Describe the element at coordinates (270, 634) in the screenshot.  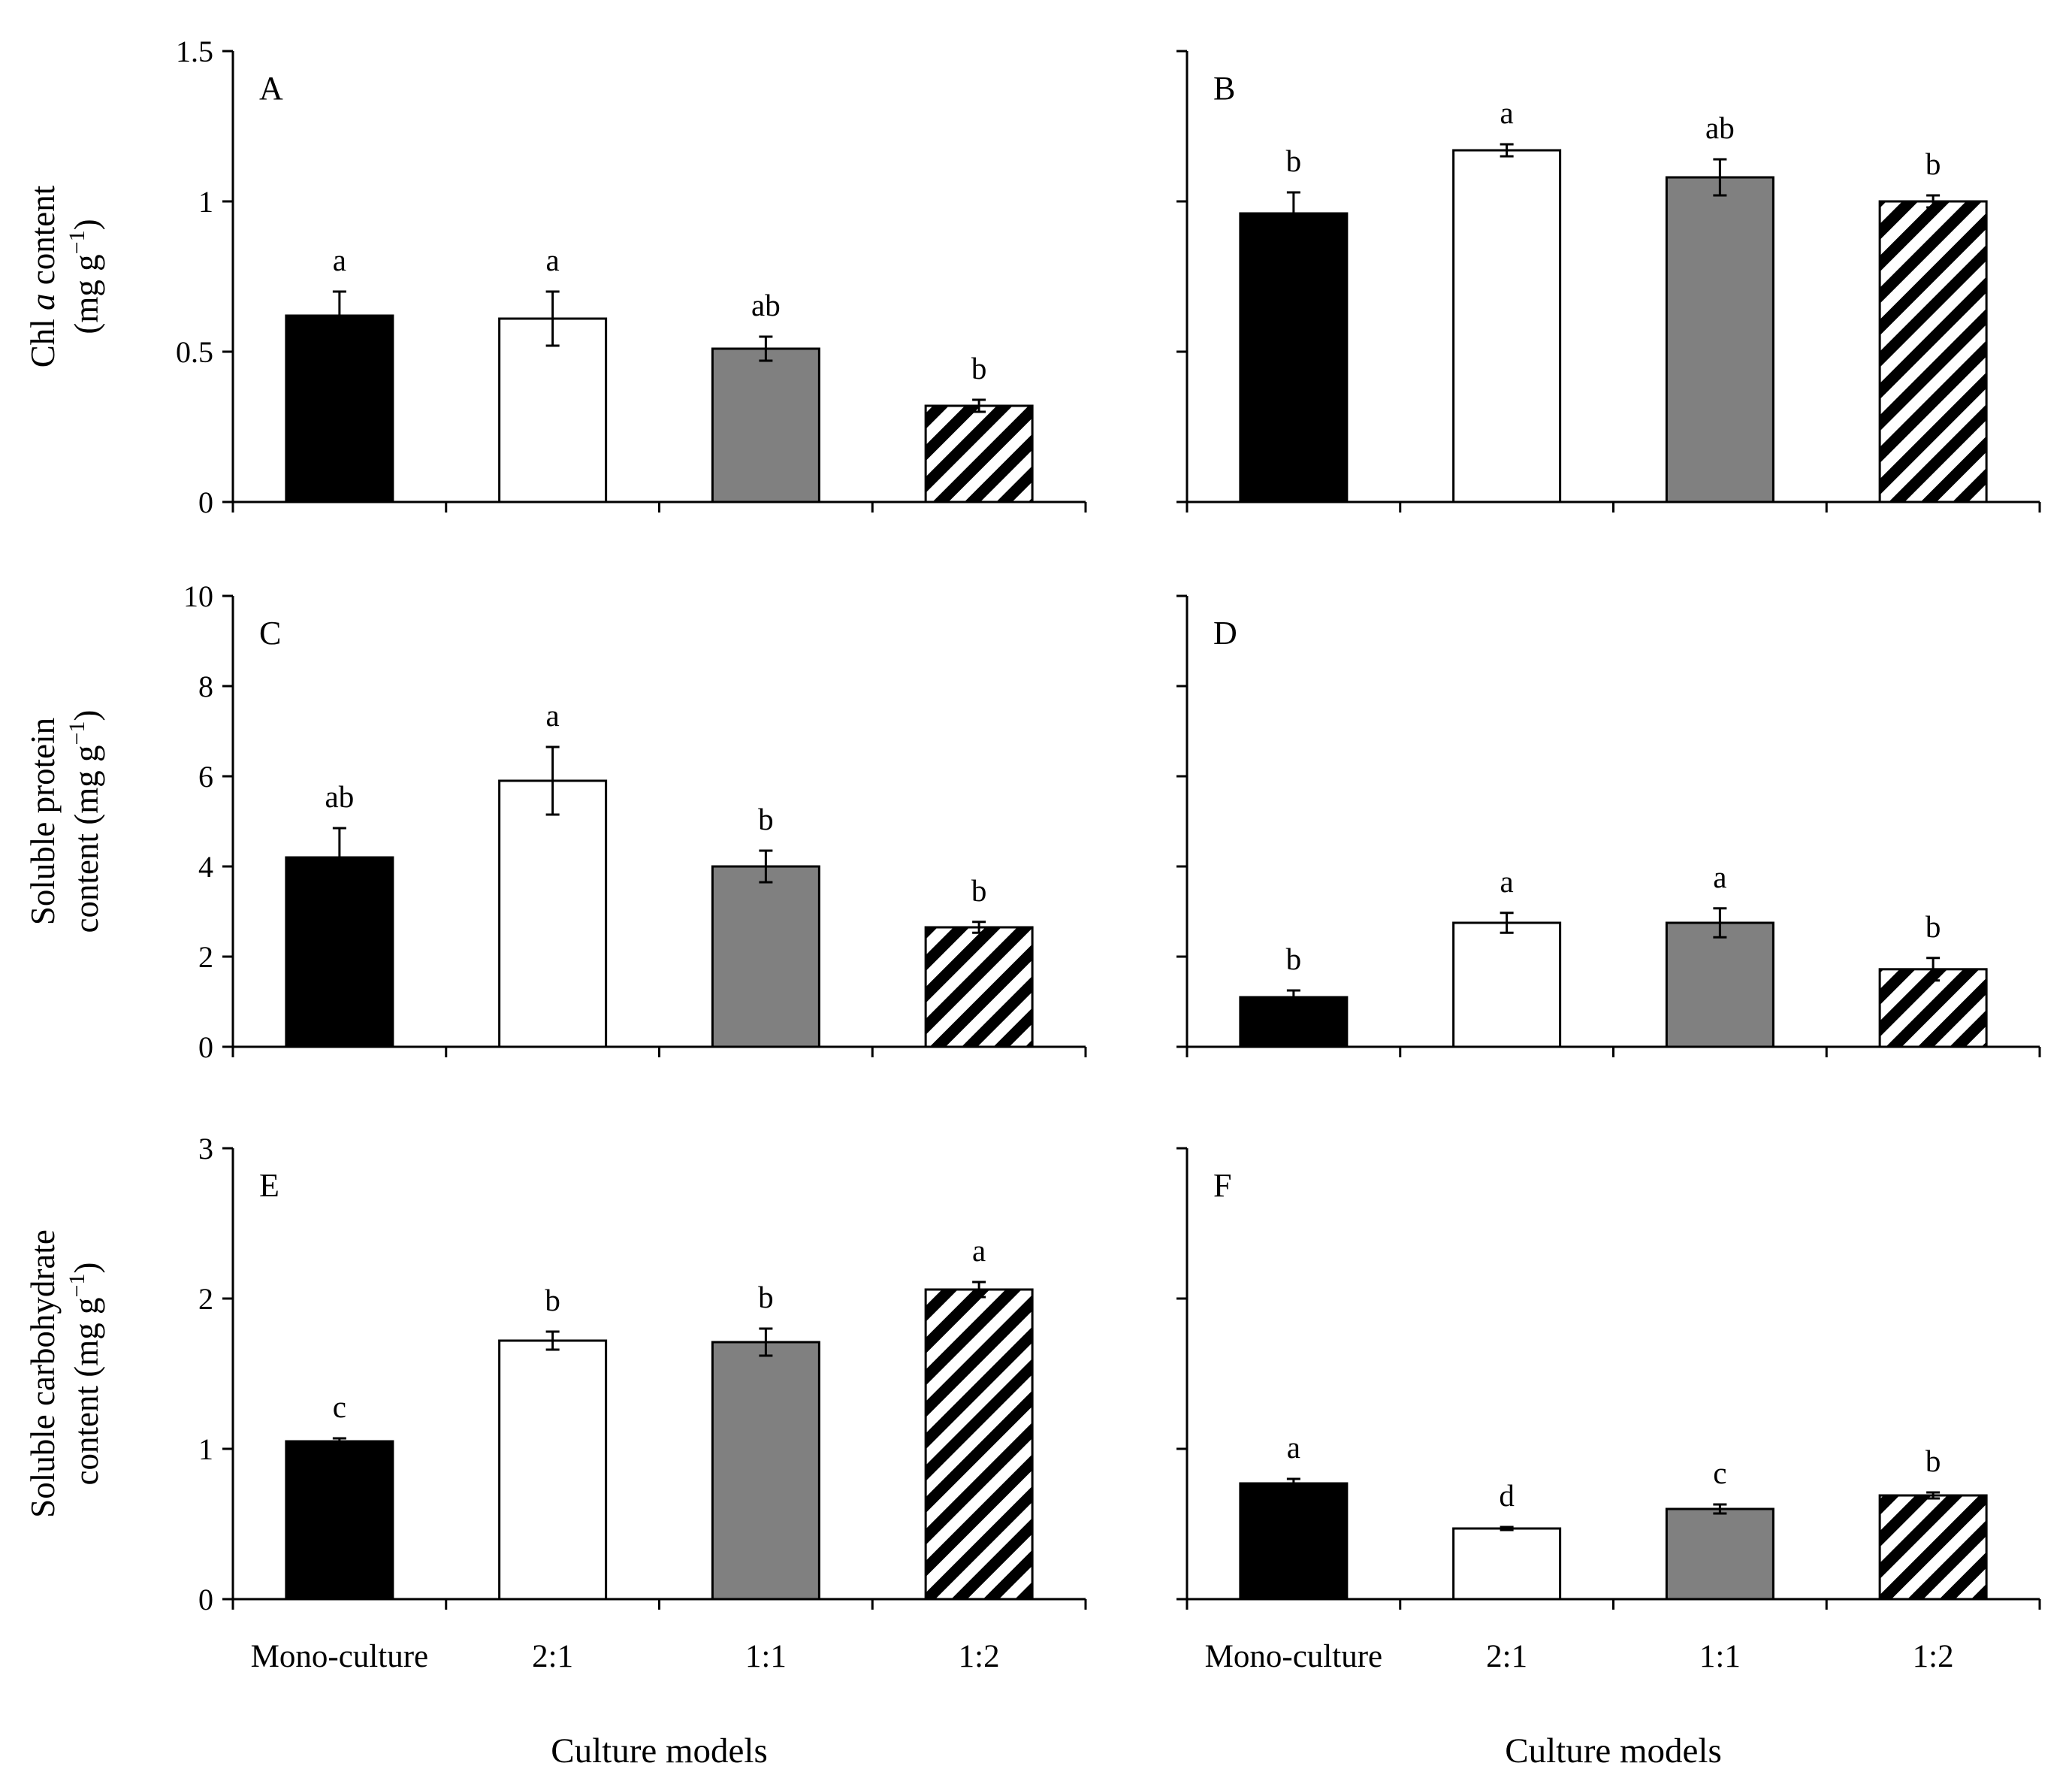
I see `panel-letter-c: C` at that location.